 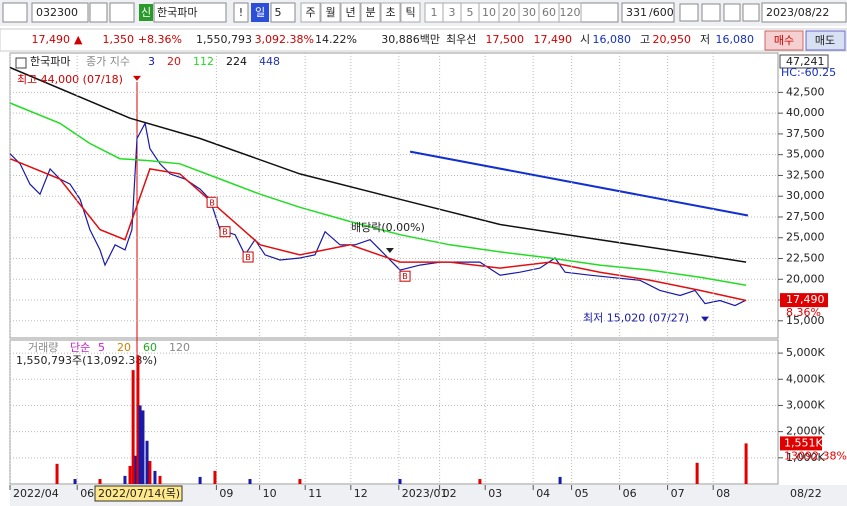 I want to click on count: 331, so click(x=636, y=12).